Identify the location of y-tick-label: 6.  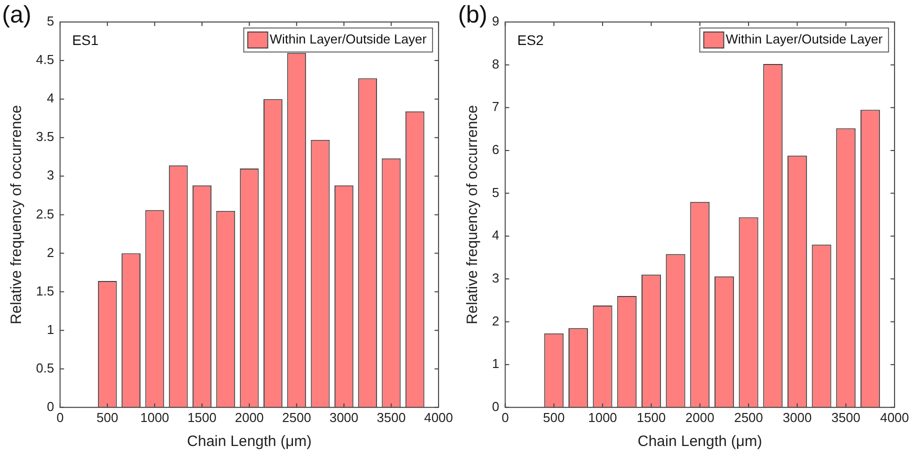
(496, 150).